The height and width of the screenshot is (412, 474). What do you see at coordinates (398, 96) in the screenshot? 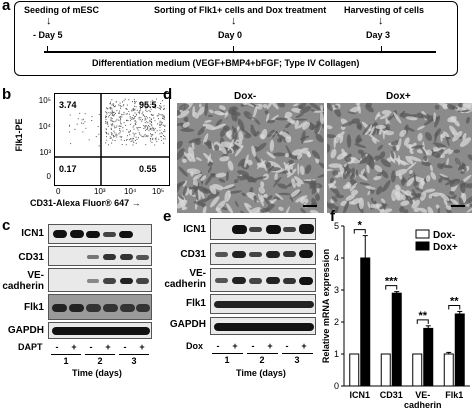
I see `micro-label-dox-plus: Dox+` at bounding box center [398, 96].